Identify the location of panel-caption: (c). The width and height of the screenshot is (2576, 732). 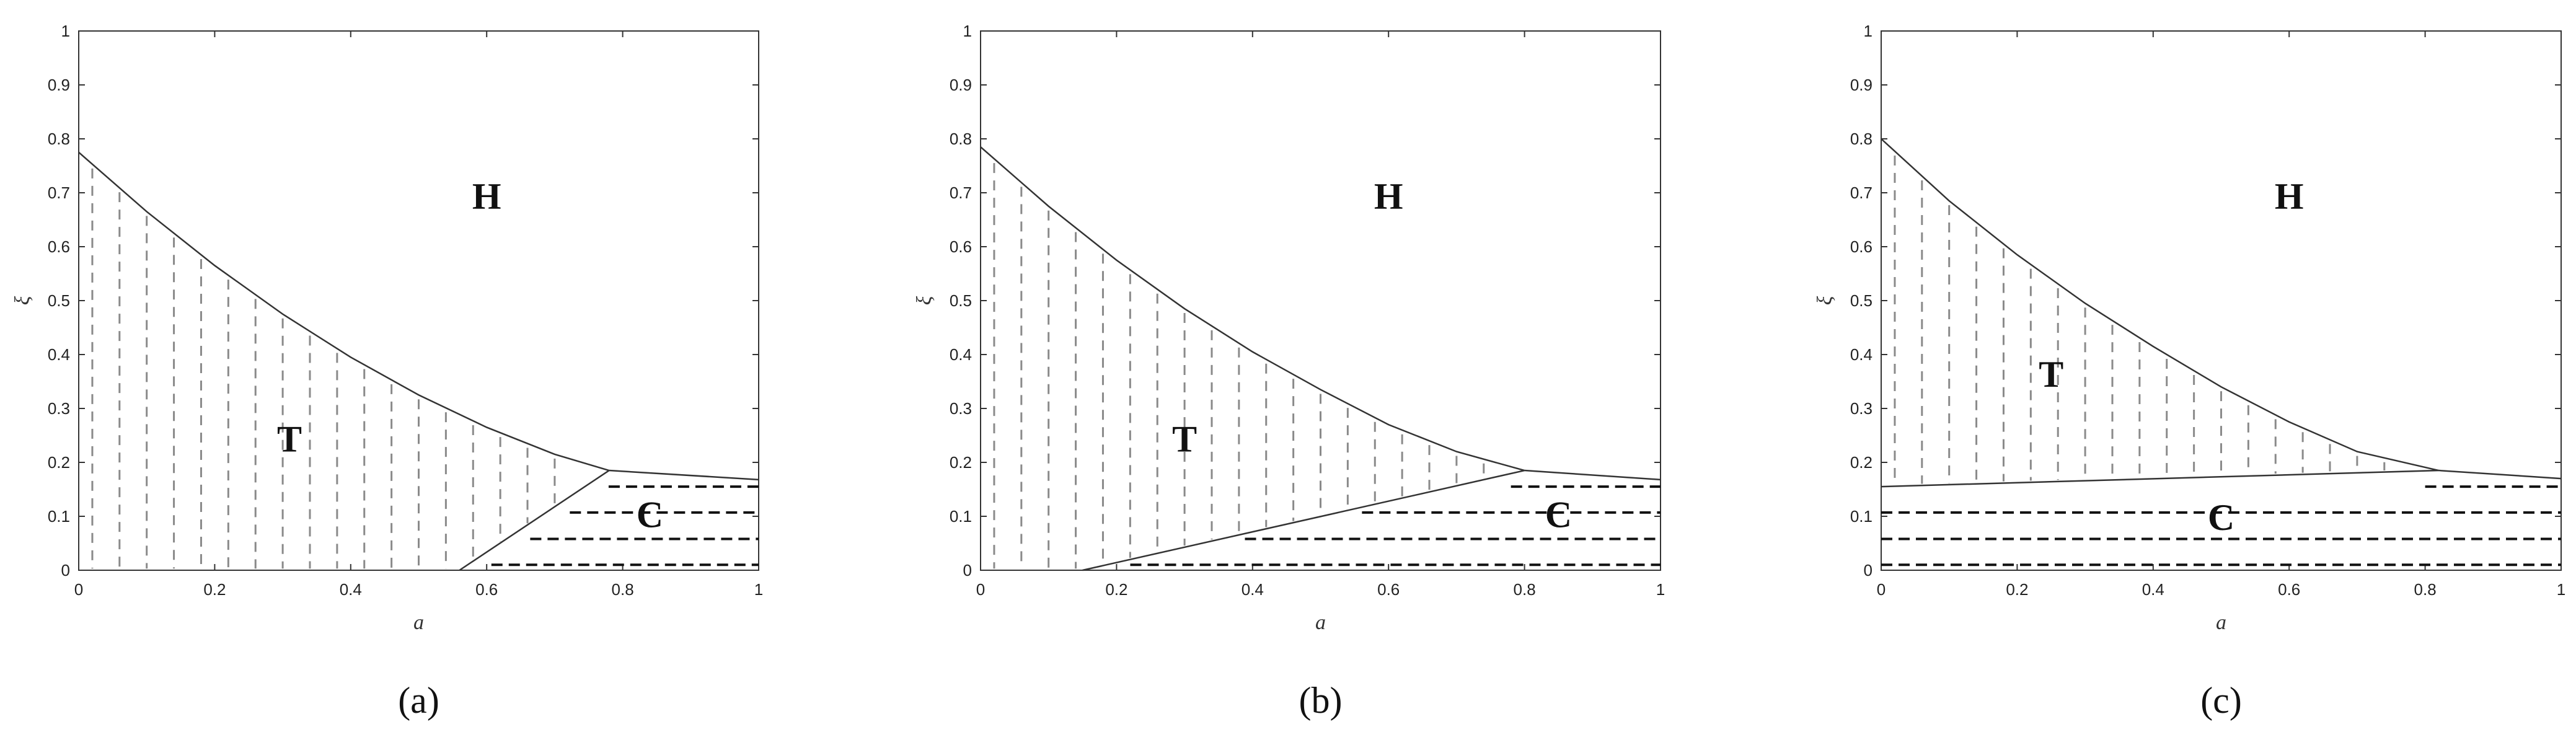
(2221, 701).